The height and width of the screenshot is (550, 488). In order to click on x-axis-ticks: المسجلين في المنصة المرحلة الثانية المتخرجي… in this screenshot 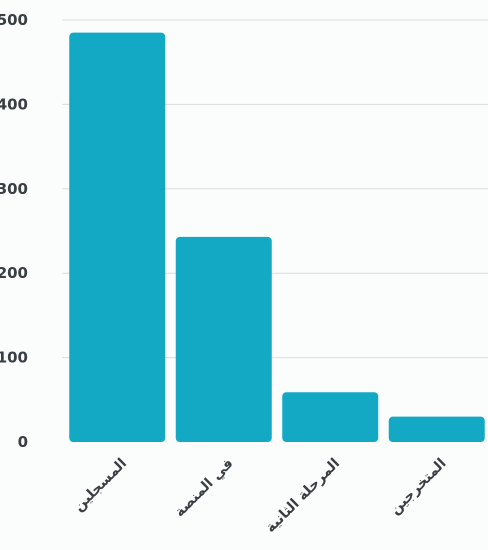, I will do `click(260, 496)`.